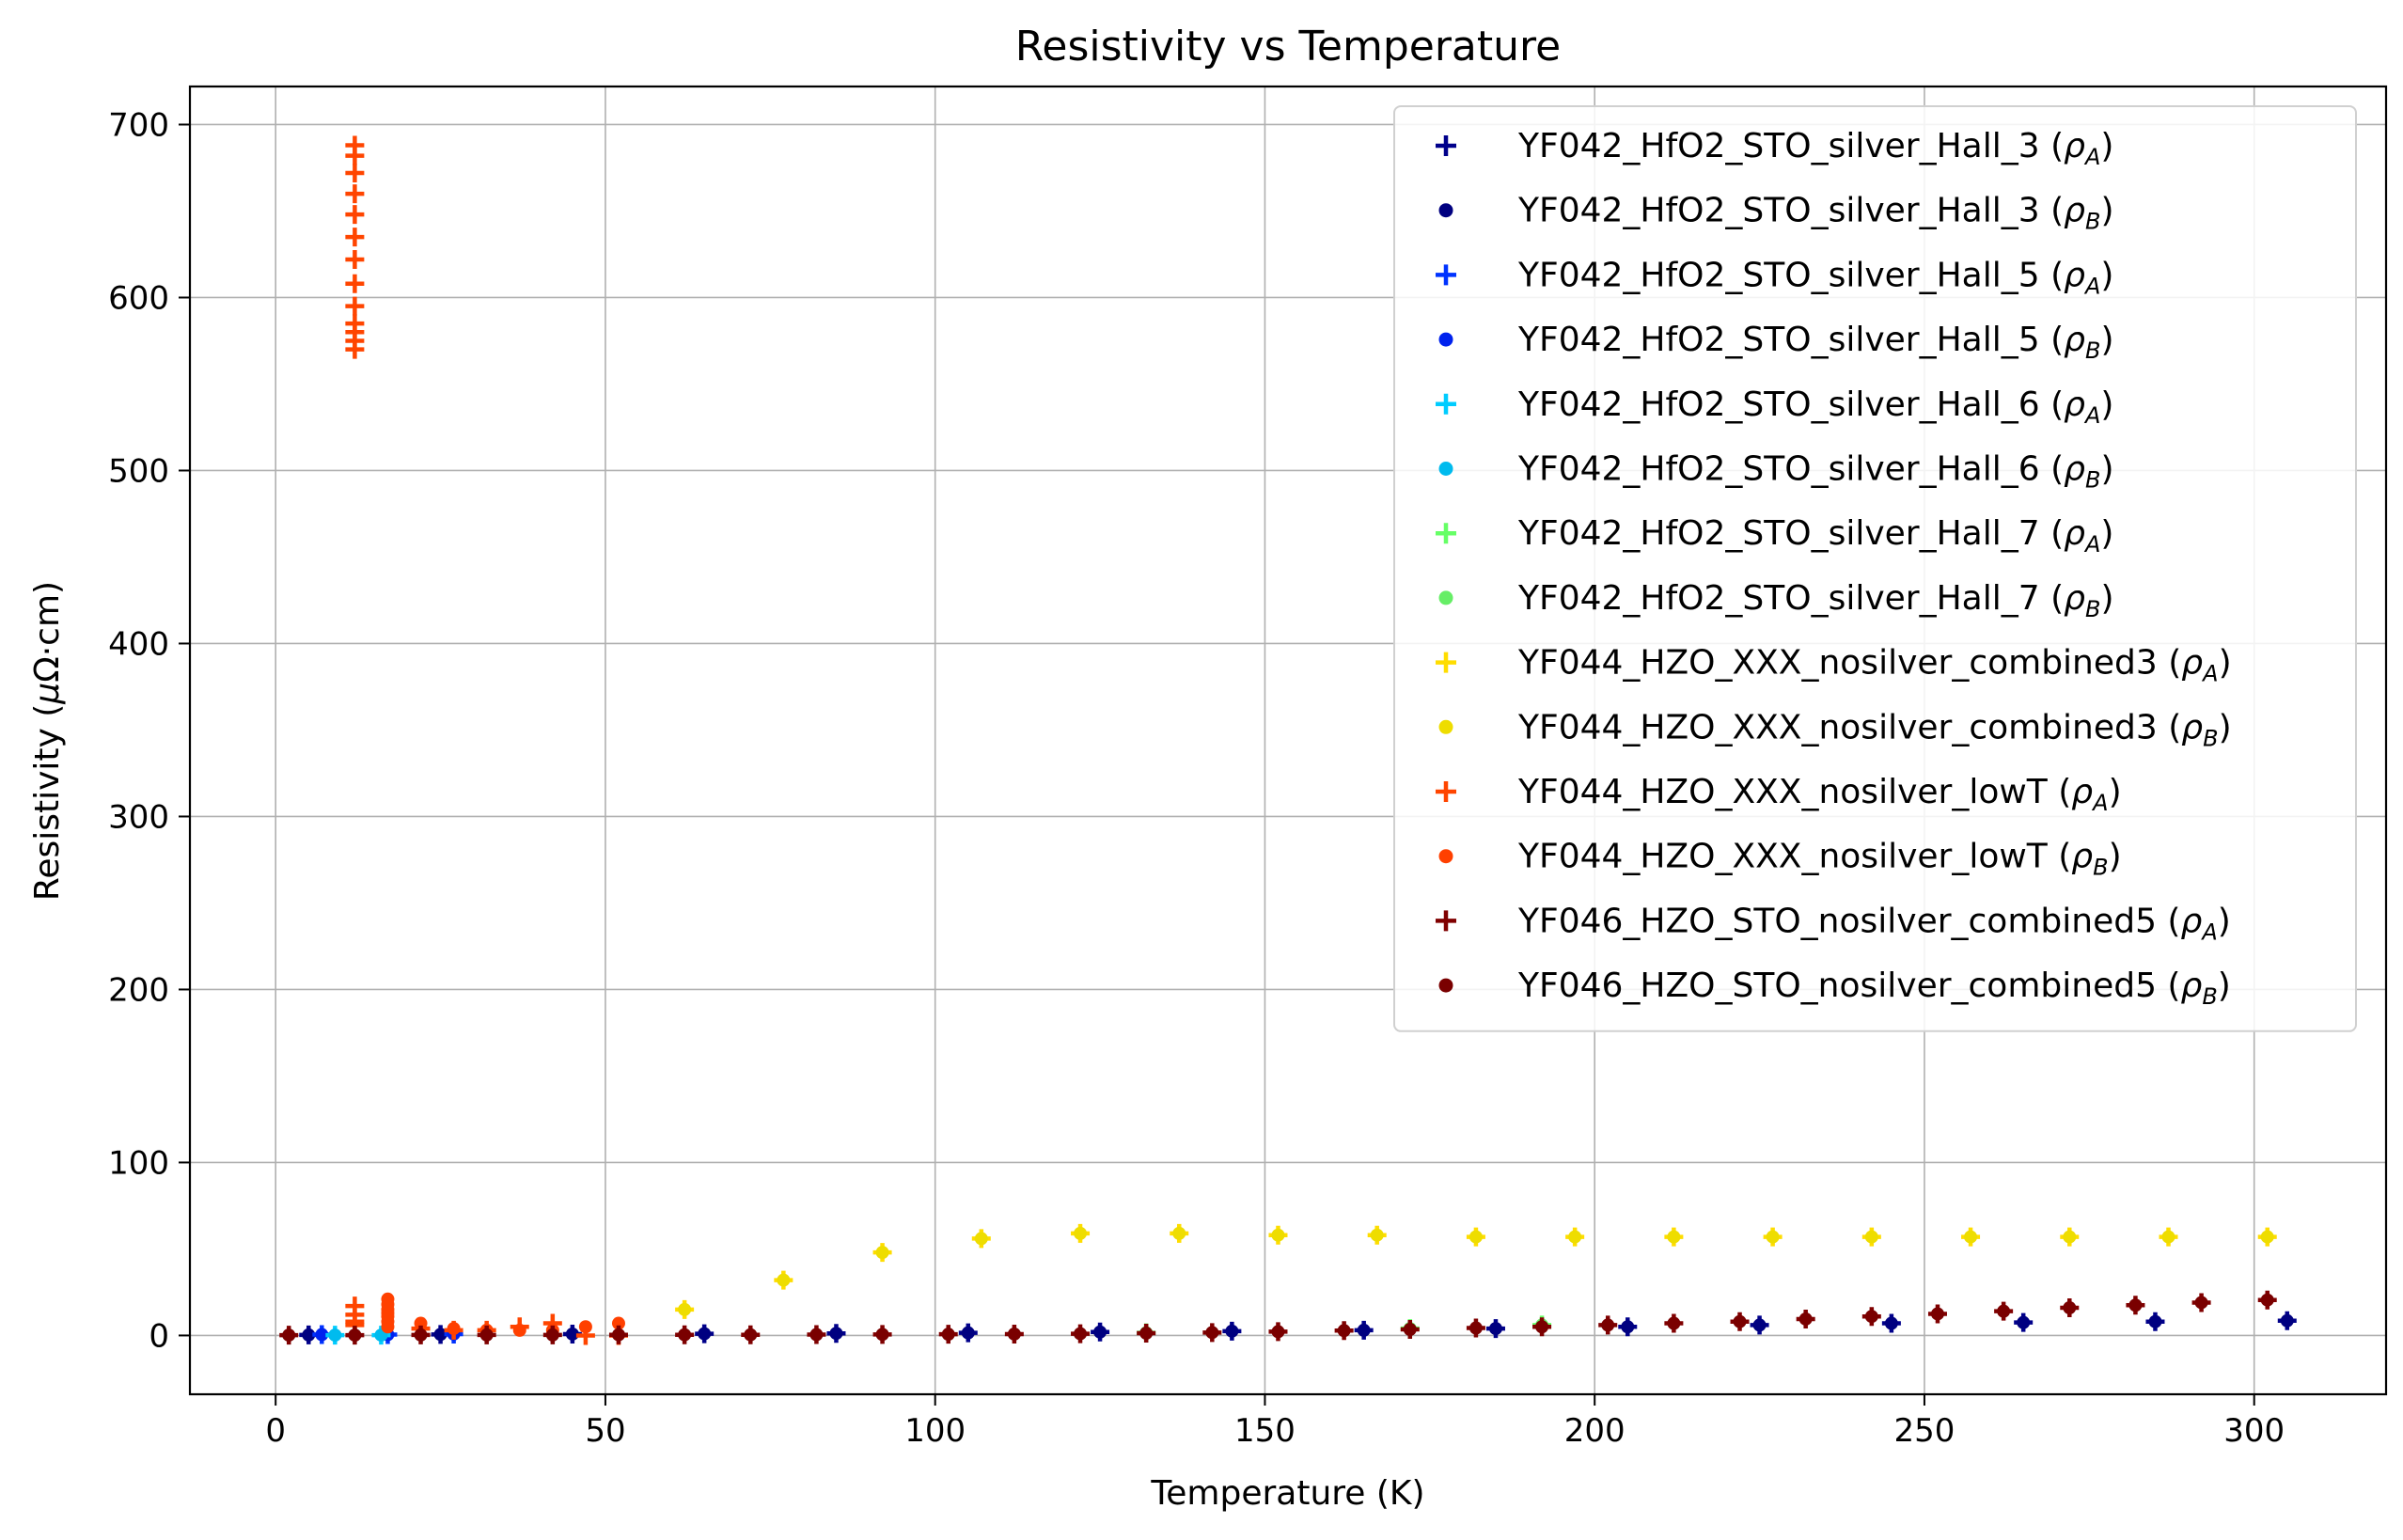 This screenshot has height=1540, width=2403. I want to click on legend-label: YF042_HfO2_STO_silver_Hall_7 (ρA), so click(1815, 536).